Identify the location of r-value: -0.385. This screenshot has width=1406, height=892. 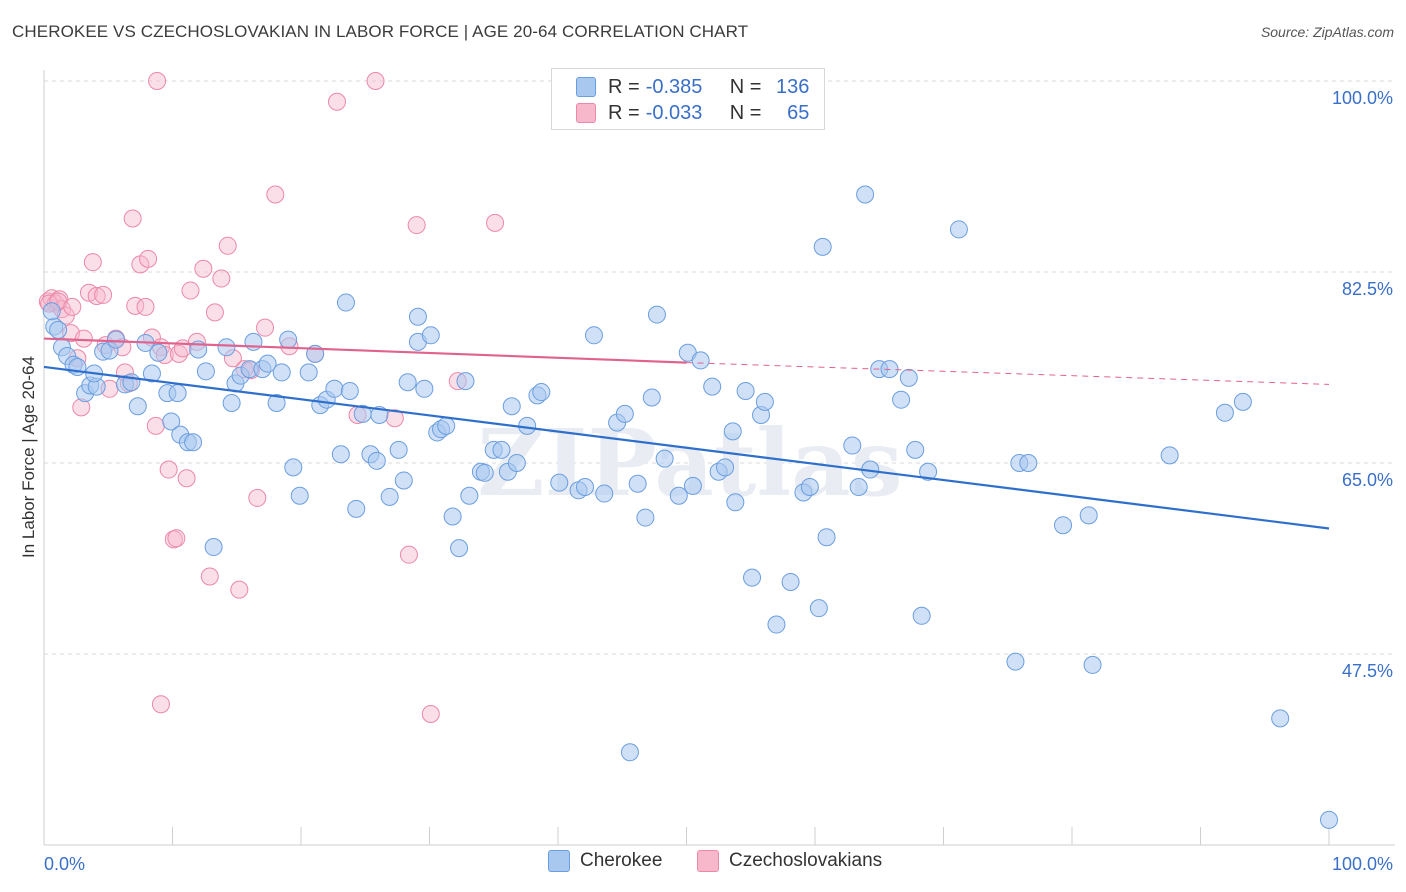
(674, 86).